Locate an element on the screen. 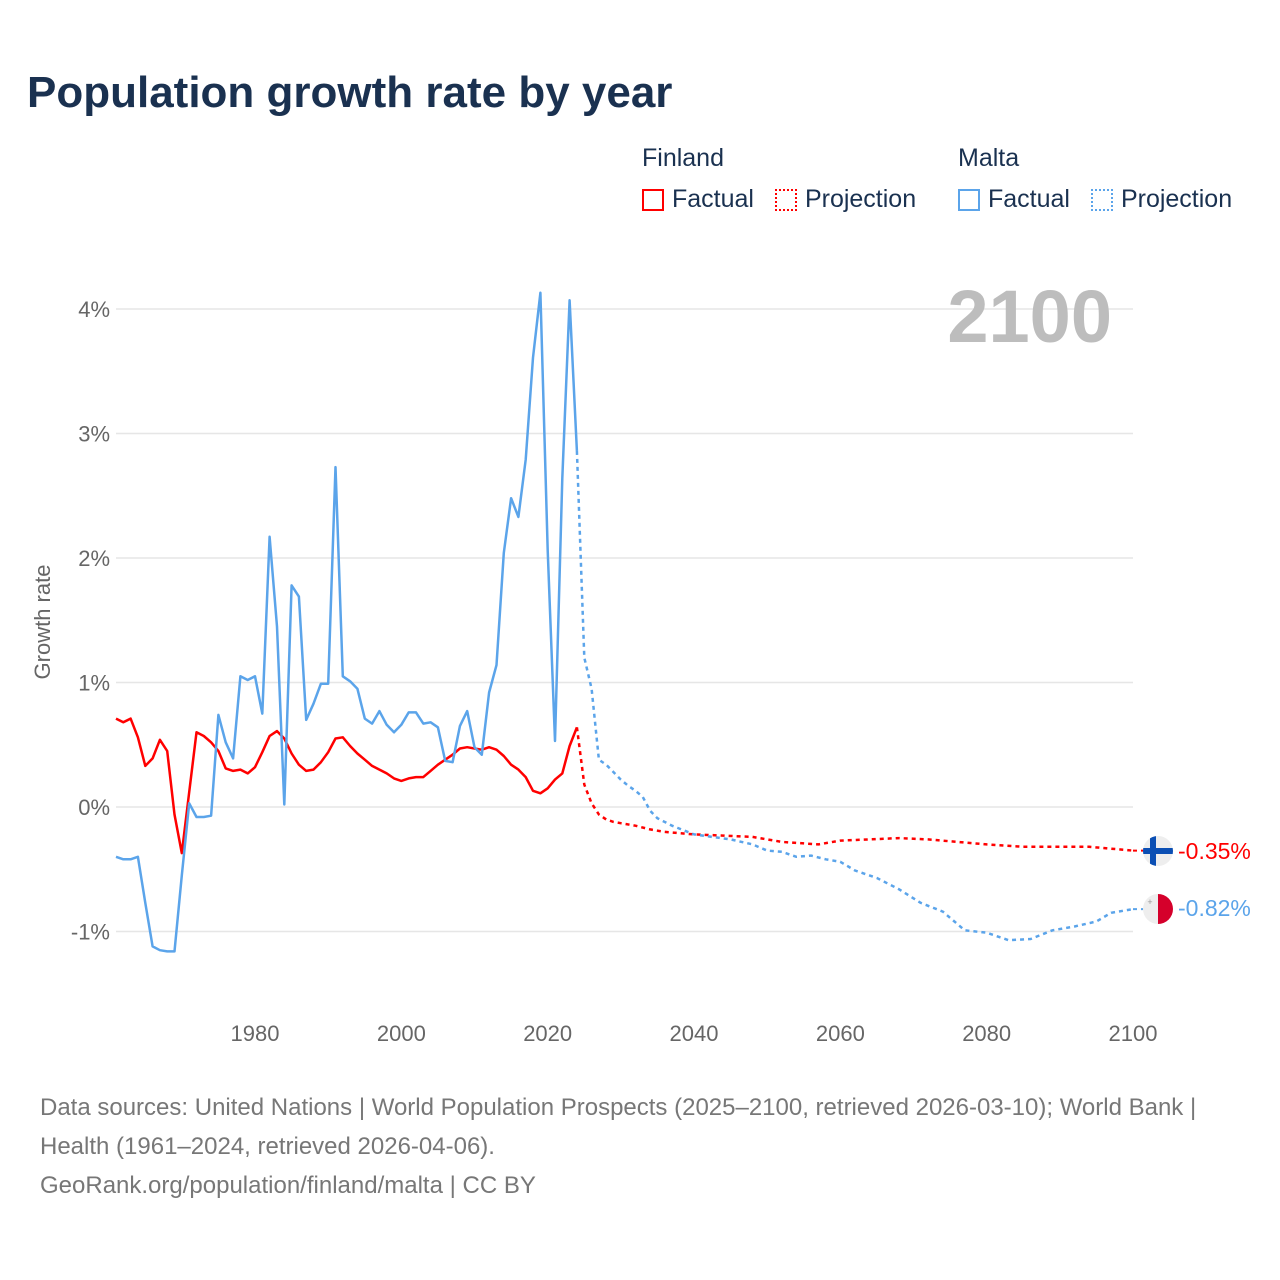  y-axis-label: Growth rate is located at coordinates (42, 622).